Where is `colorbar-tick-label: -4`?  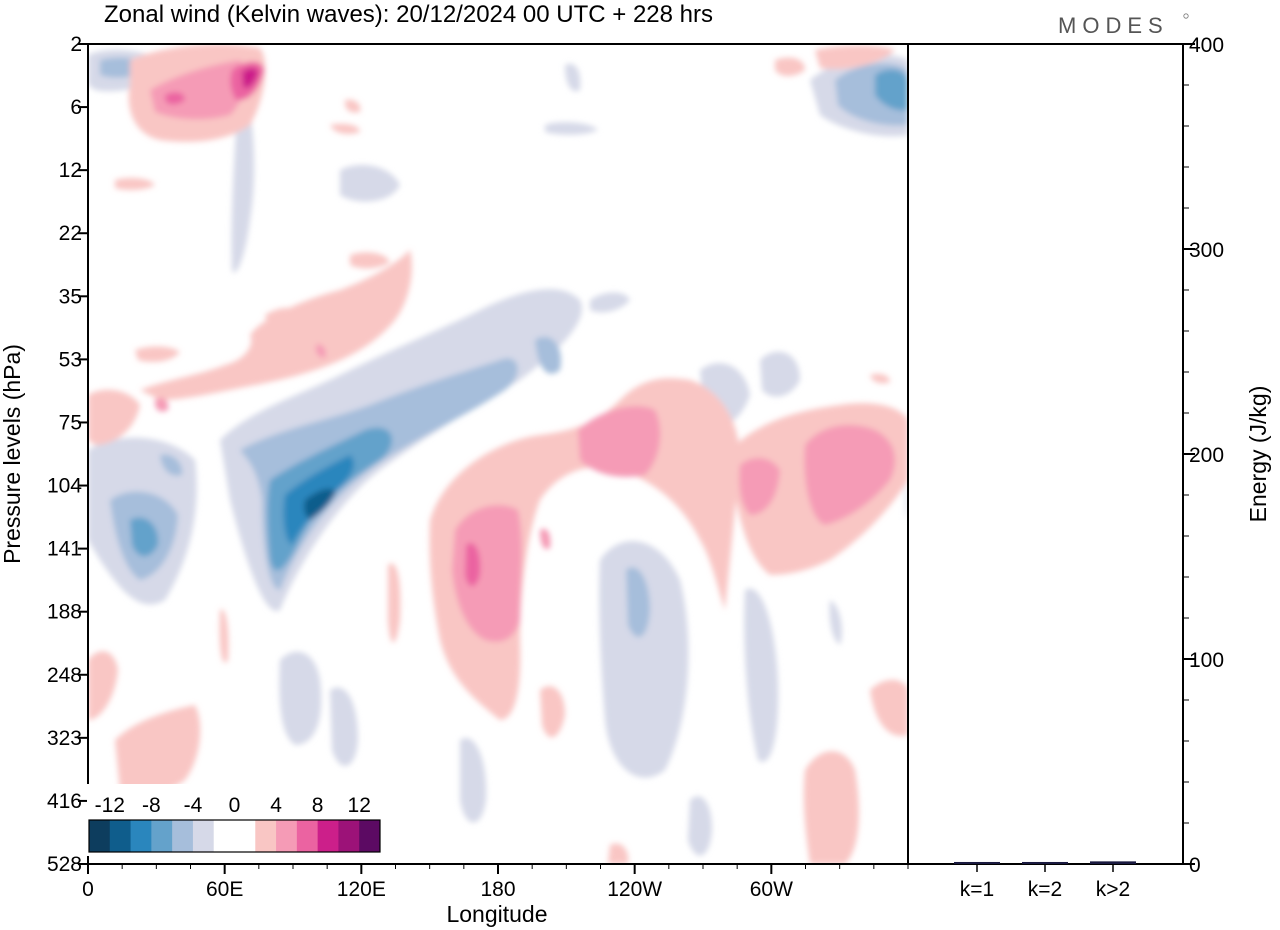
colorbar-tick-label: -4 is located at coordinates (193, 805).